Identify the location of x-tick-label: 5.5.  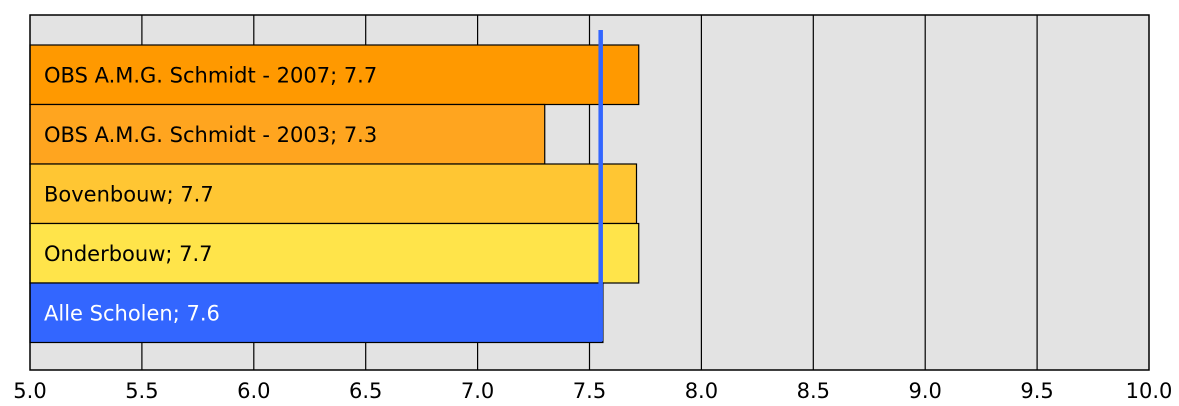
(141, 391).